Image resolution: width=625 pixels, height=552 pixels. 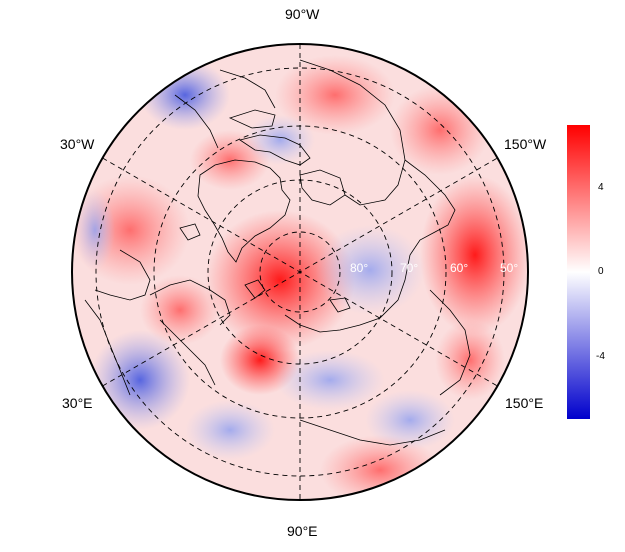 I want to click on lon-label-lower-right: 150°E, so click(x=524, y=403).